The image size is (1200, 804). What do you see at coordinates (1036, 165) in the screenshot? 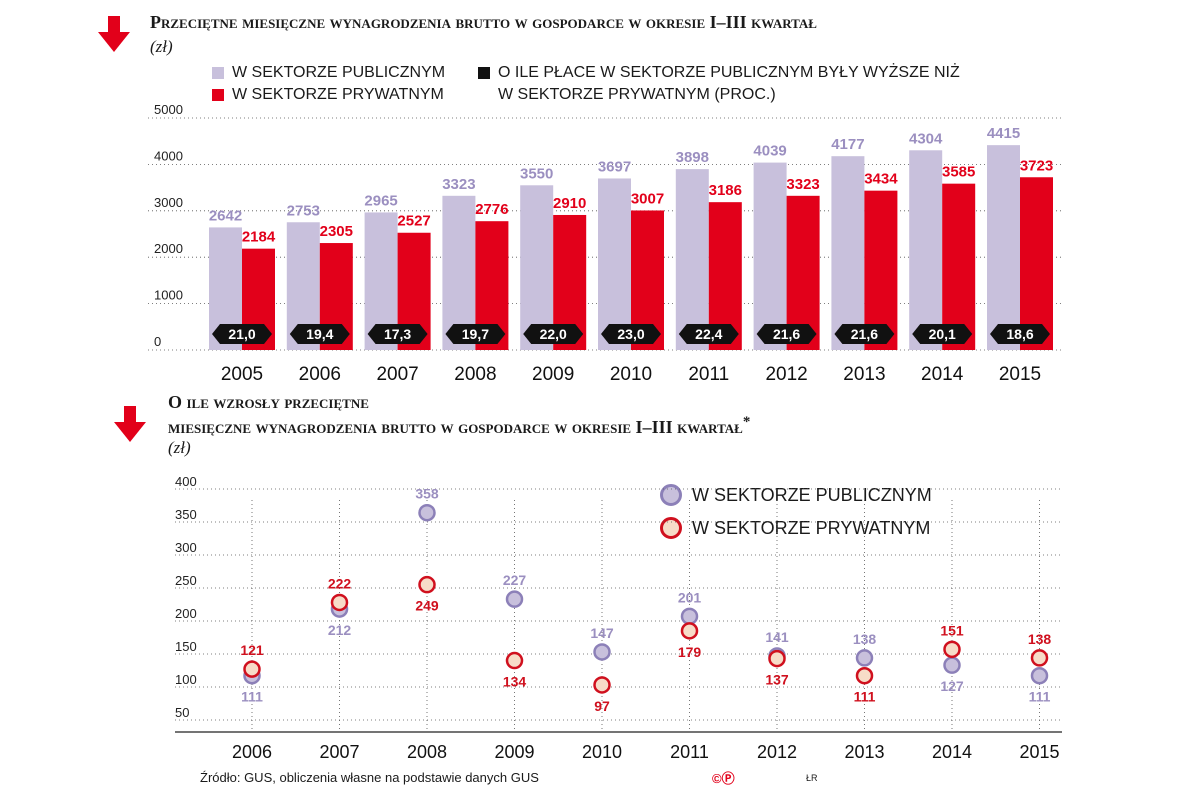
I see `label-private-2015: 3723` at bounding box center [1036, 165].